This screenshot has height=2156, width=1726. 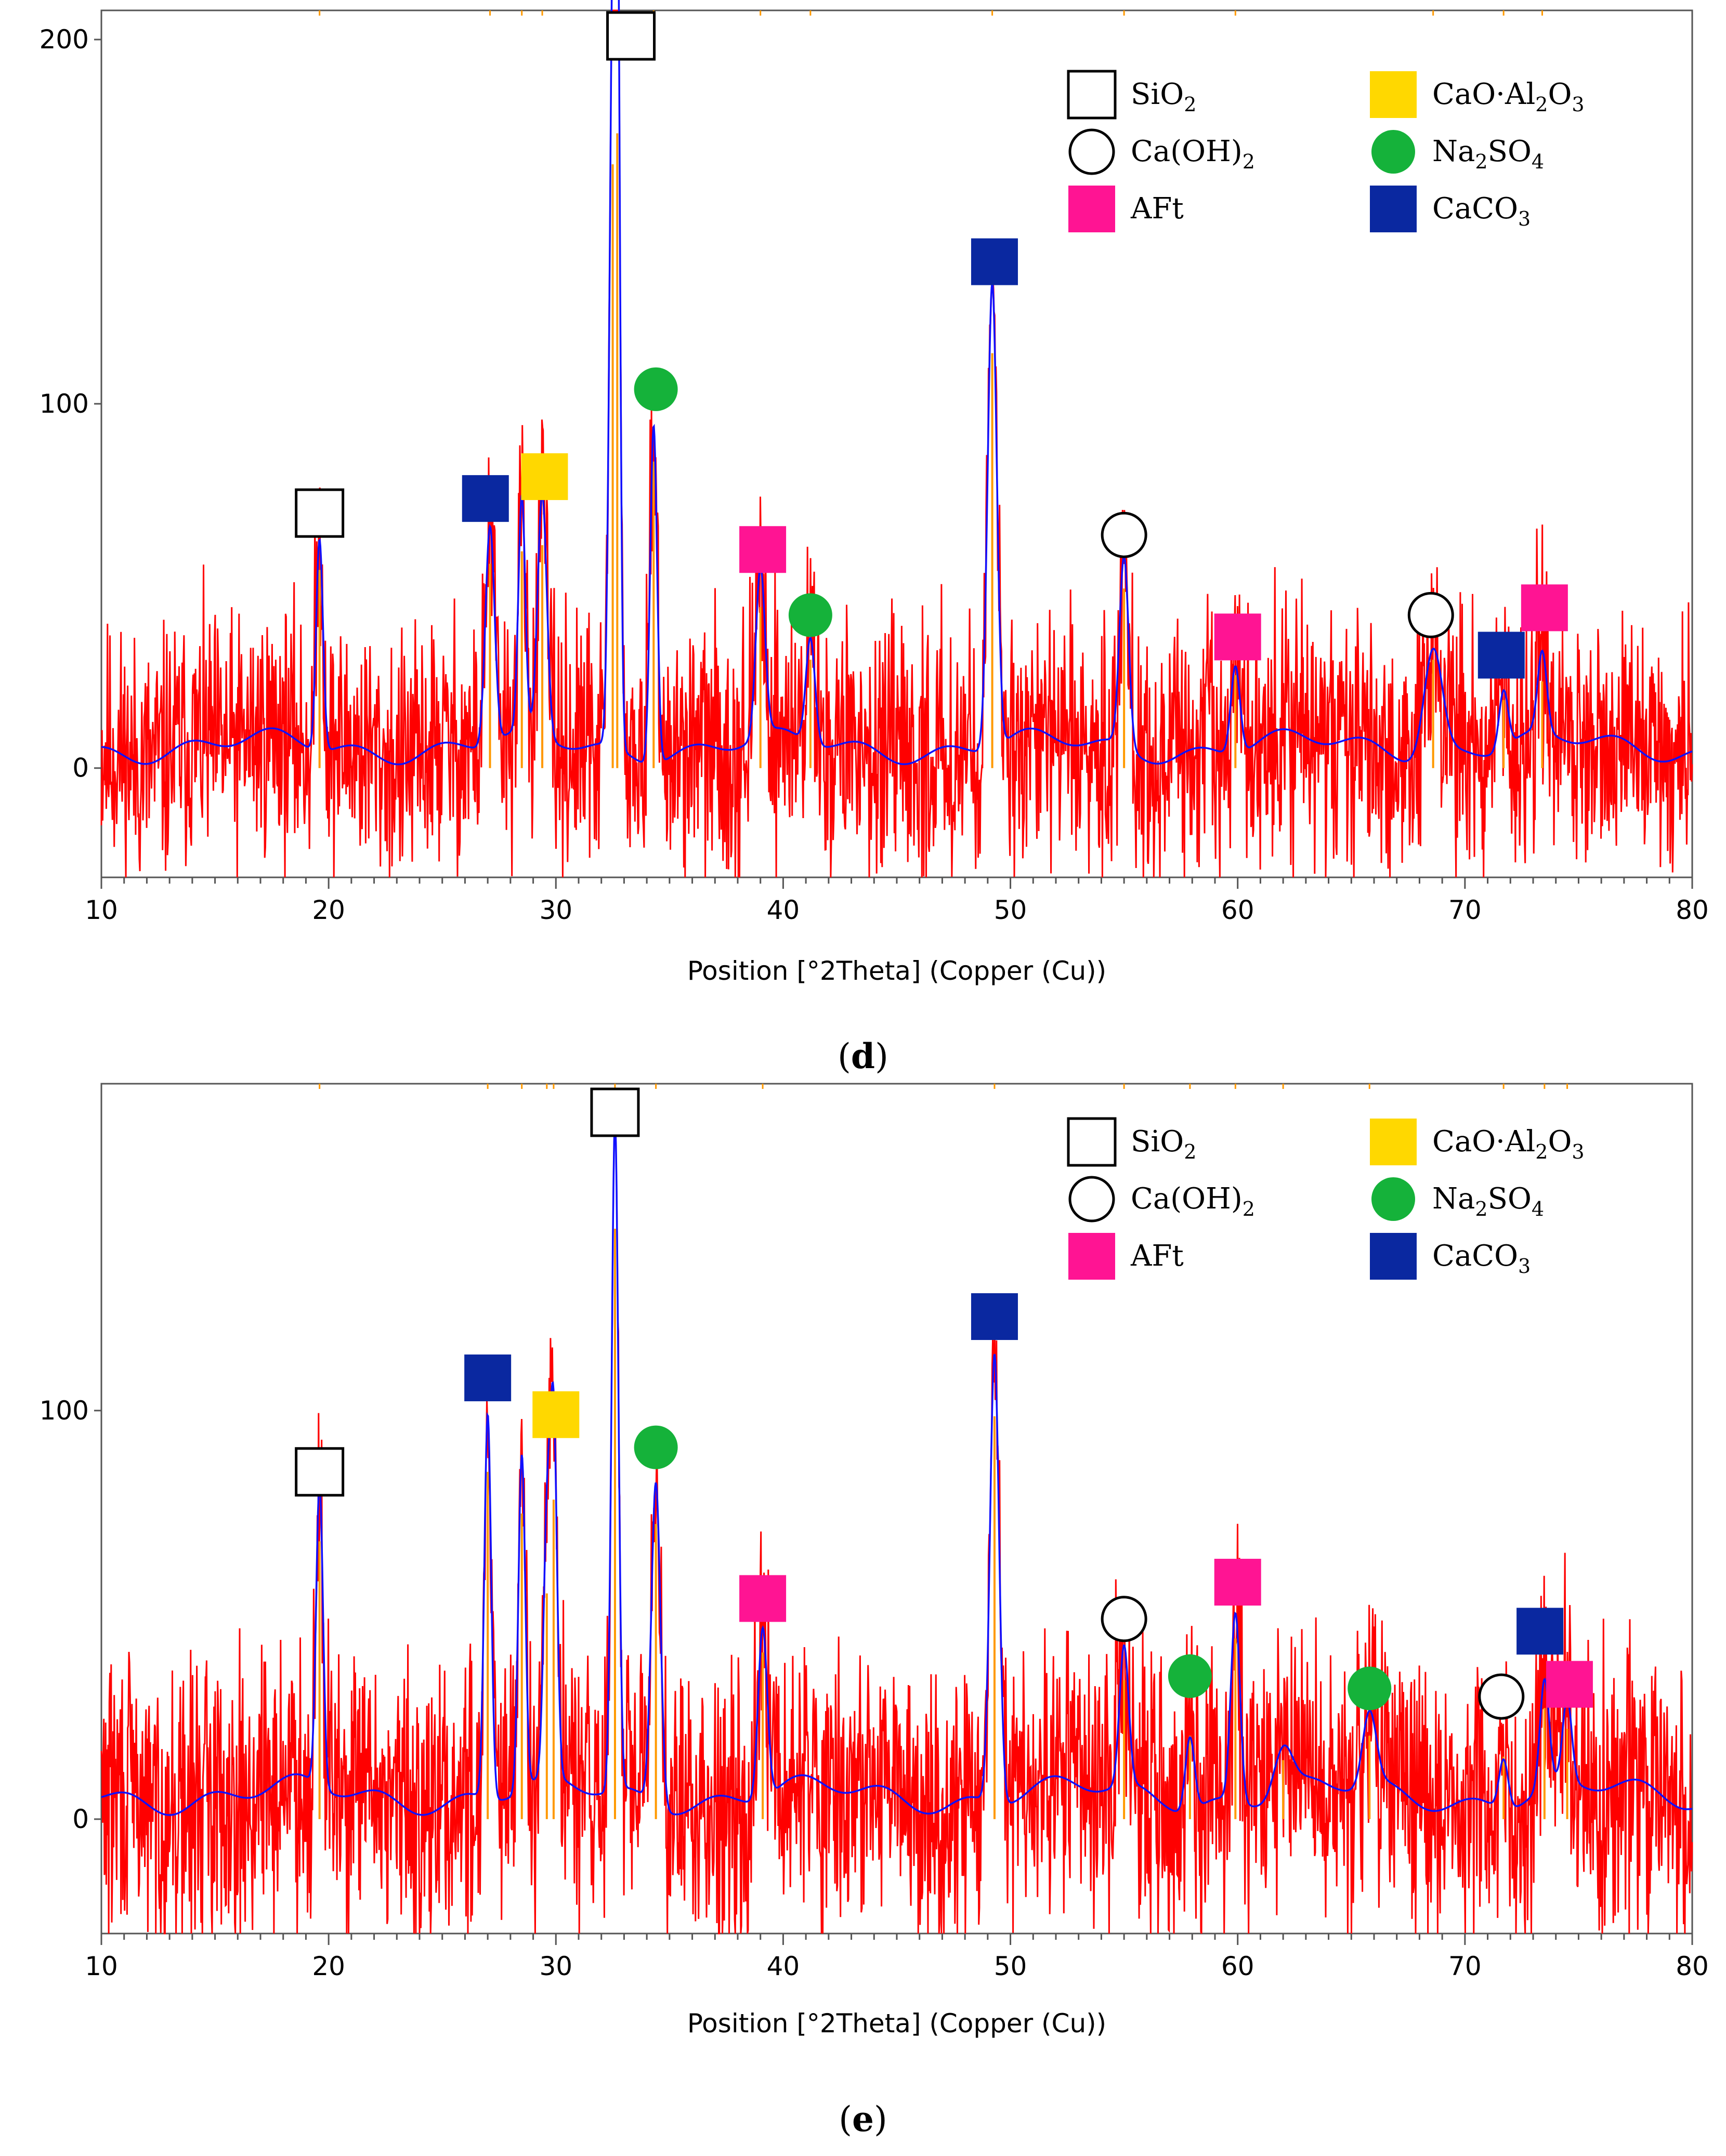 I want to click on legend-label: CaCO3, so click(x=1481, y=211).